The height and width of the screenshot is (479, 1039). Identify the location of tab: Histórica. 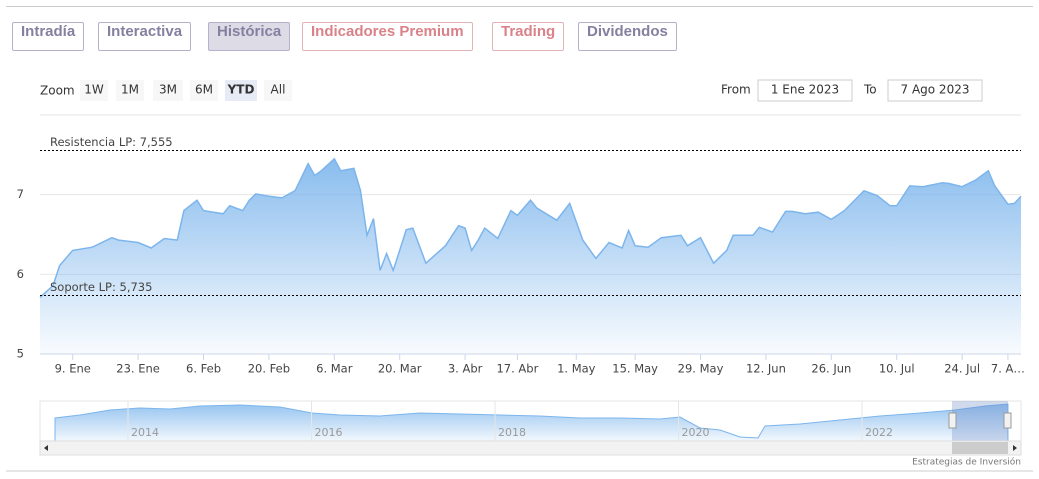
(249, 36).